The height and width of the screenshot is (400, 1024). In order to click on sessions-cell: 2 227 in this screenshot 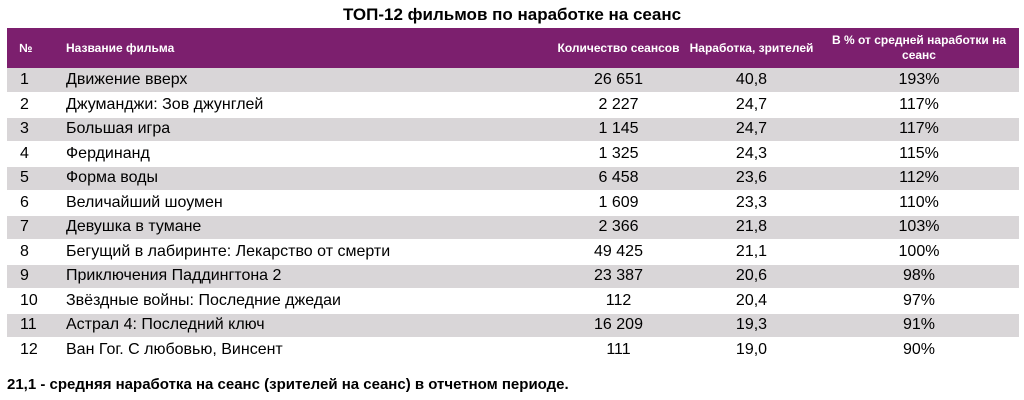, I will do `click(618, 105)`.